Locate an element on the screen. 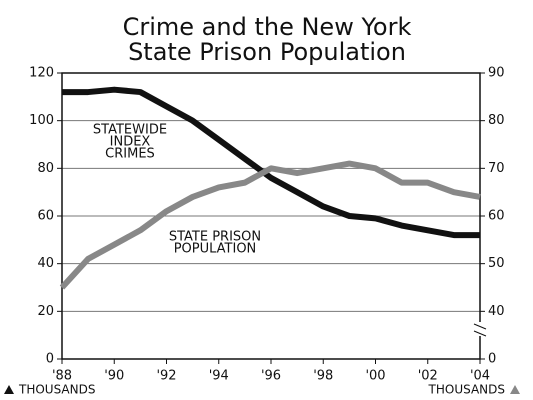 The width and height of the screenshot is (533, 400). y2-tick-label: 60 is located at coordinates (496, 216).